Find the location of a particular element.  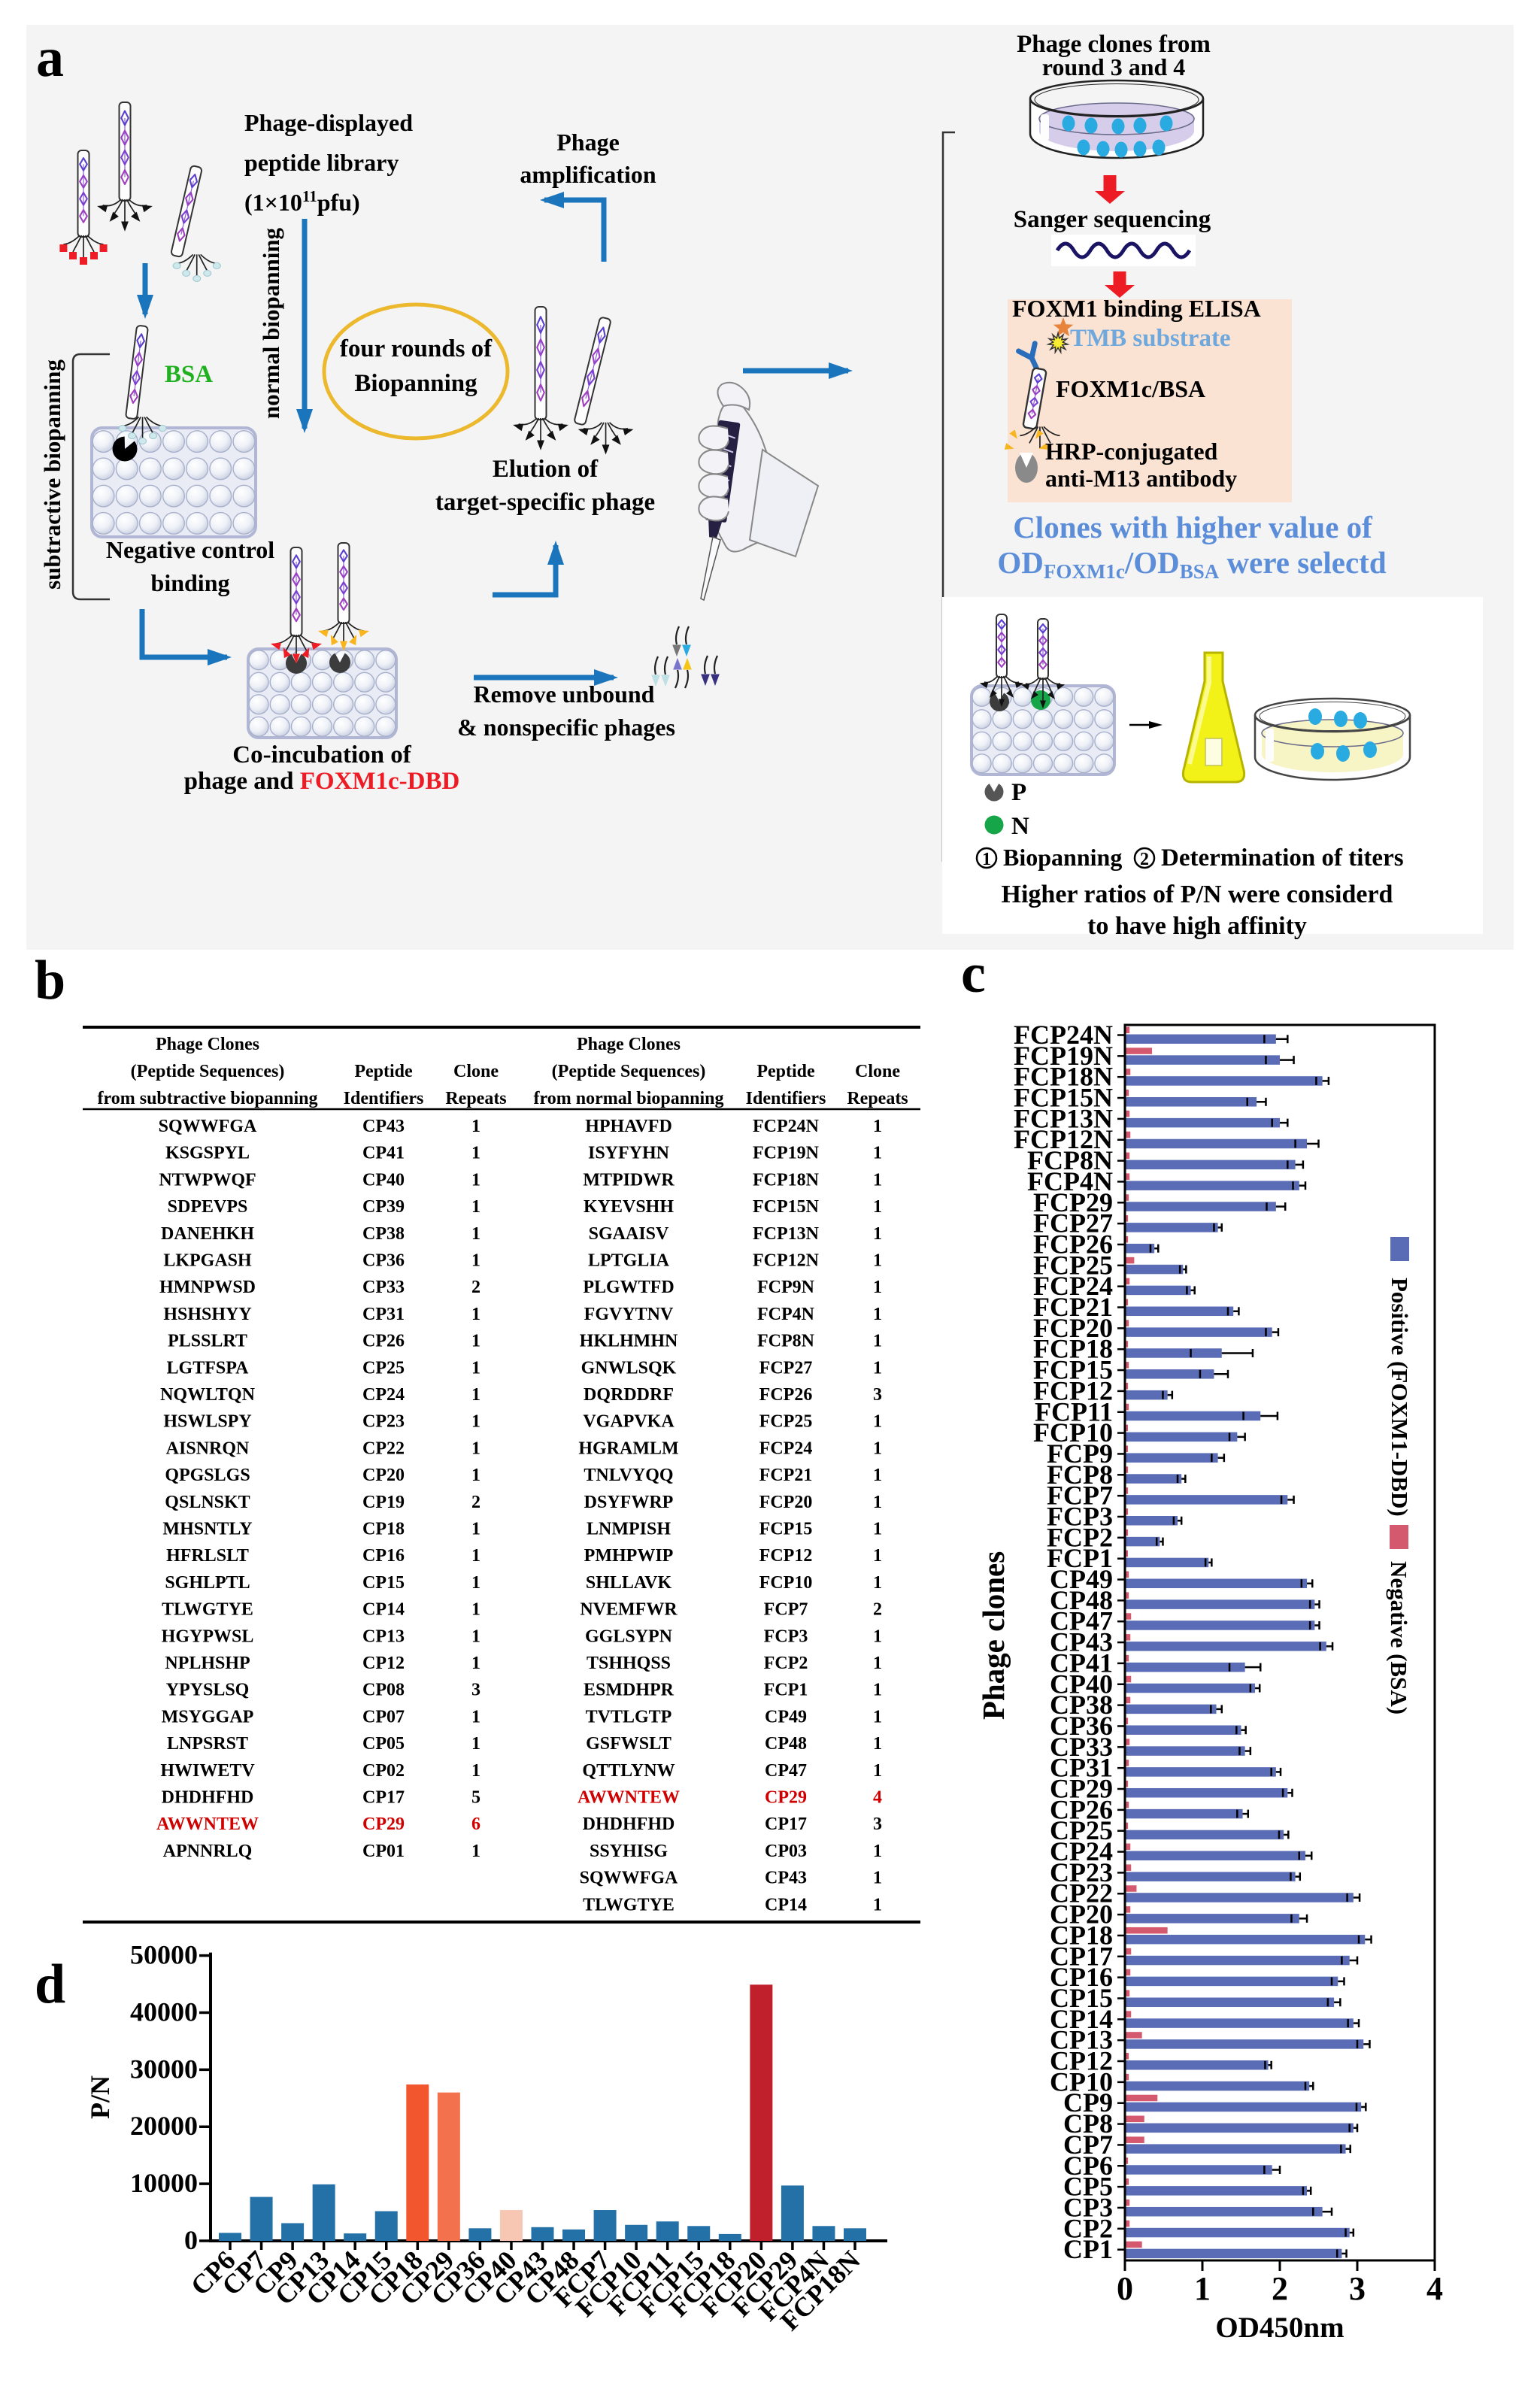

svg-text: 50000 is located at coordinates (164, 1955).